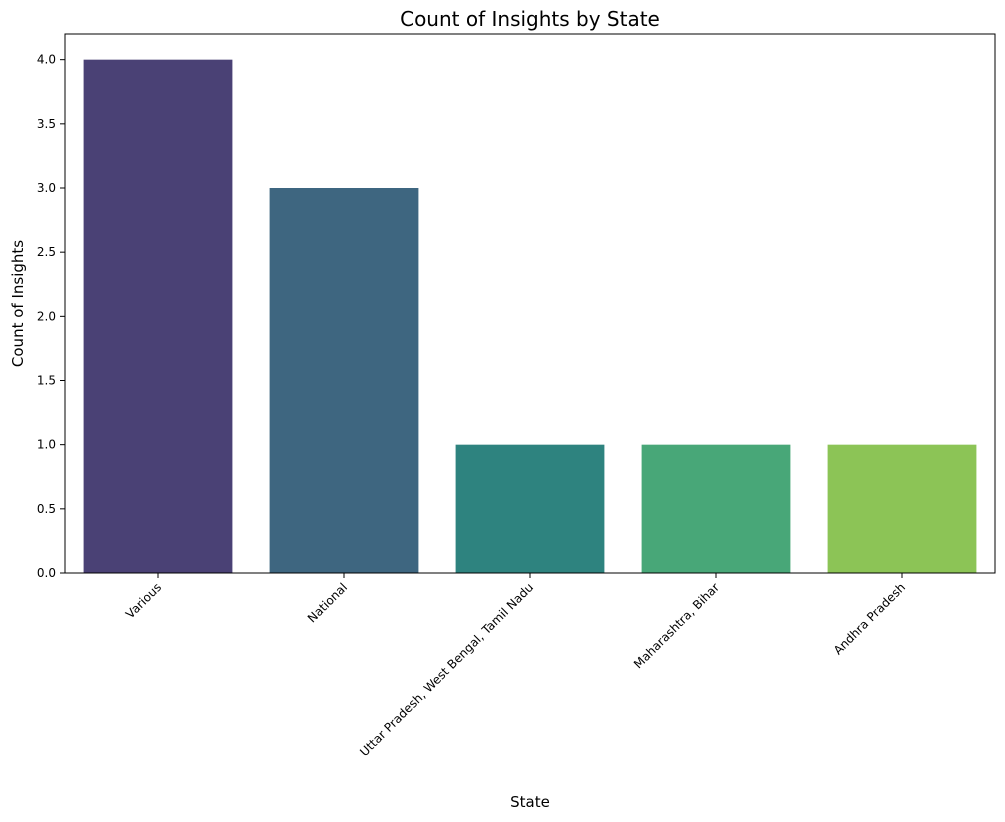 Image resolution: width=1005 pixels, height=822 pixels. What do you see at coordinates (46, 509) in the screenshot?
I see `y-tick-label: 0.5` at bounding box center [46, 509].